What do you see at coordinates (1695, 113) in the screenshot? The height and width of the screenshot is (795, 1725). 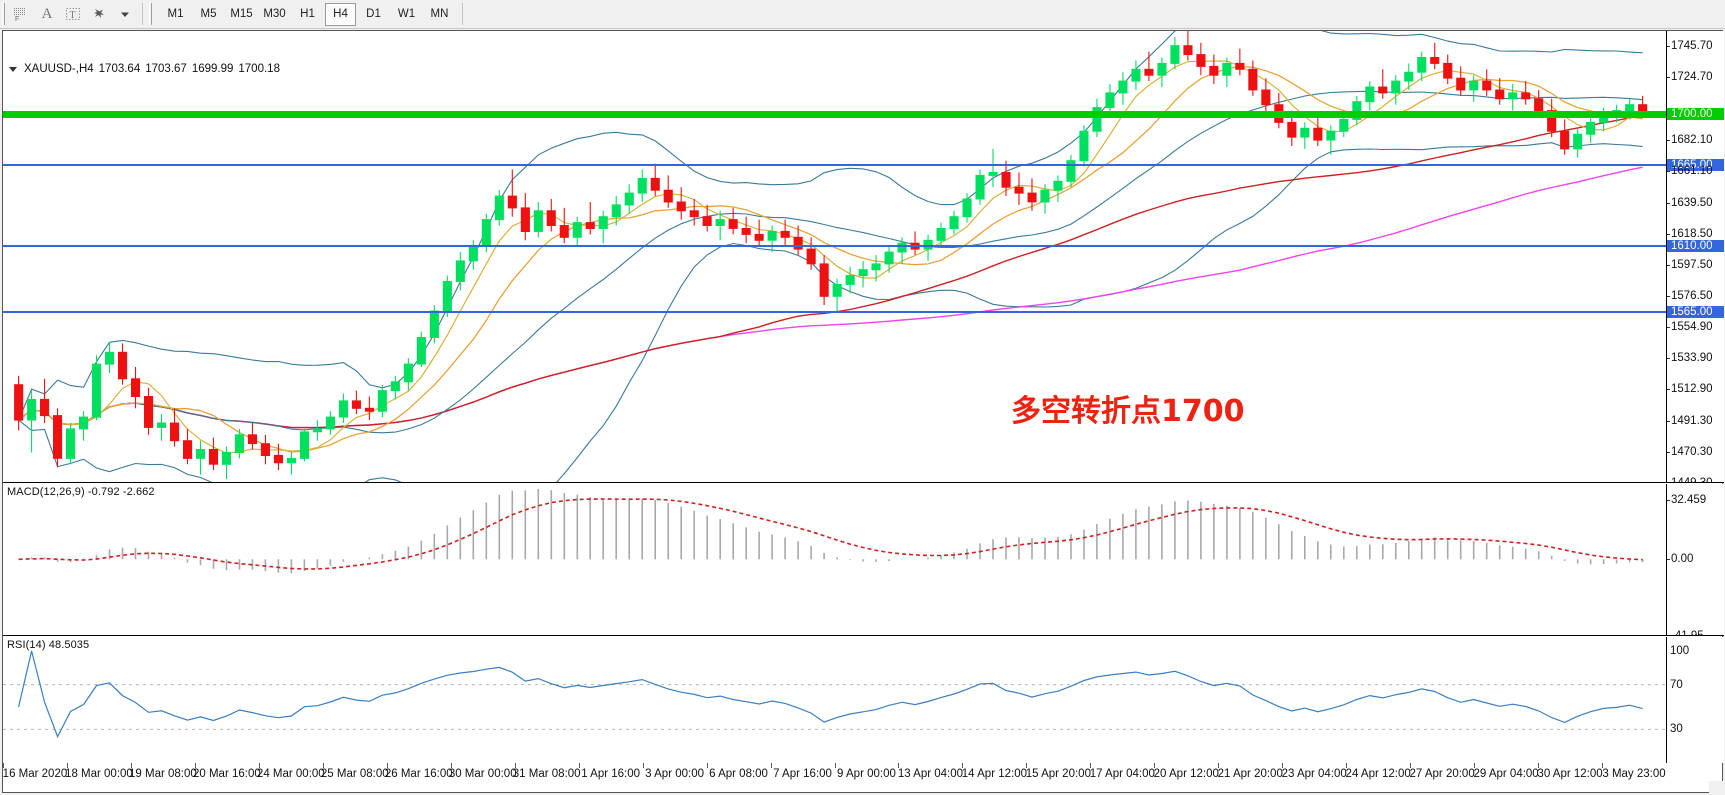 I see `price-level-badge-170000: 1700.00` at bounding box center [1695, 113].